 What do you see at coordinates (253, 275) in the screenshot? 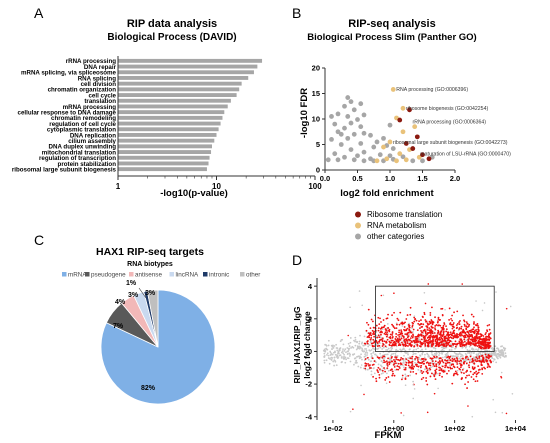
I see `legend-label: other` at bounding box center [253, 275].